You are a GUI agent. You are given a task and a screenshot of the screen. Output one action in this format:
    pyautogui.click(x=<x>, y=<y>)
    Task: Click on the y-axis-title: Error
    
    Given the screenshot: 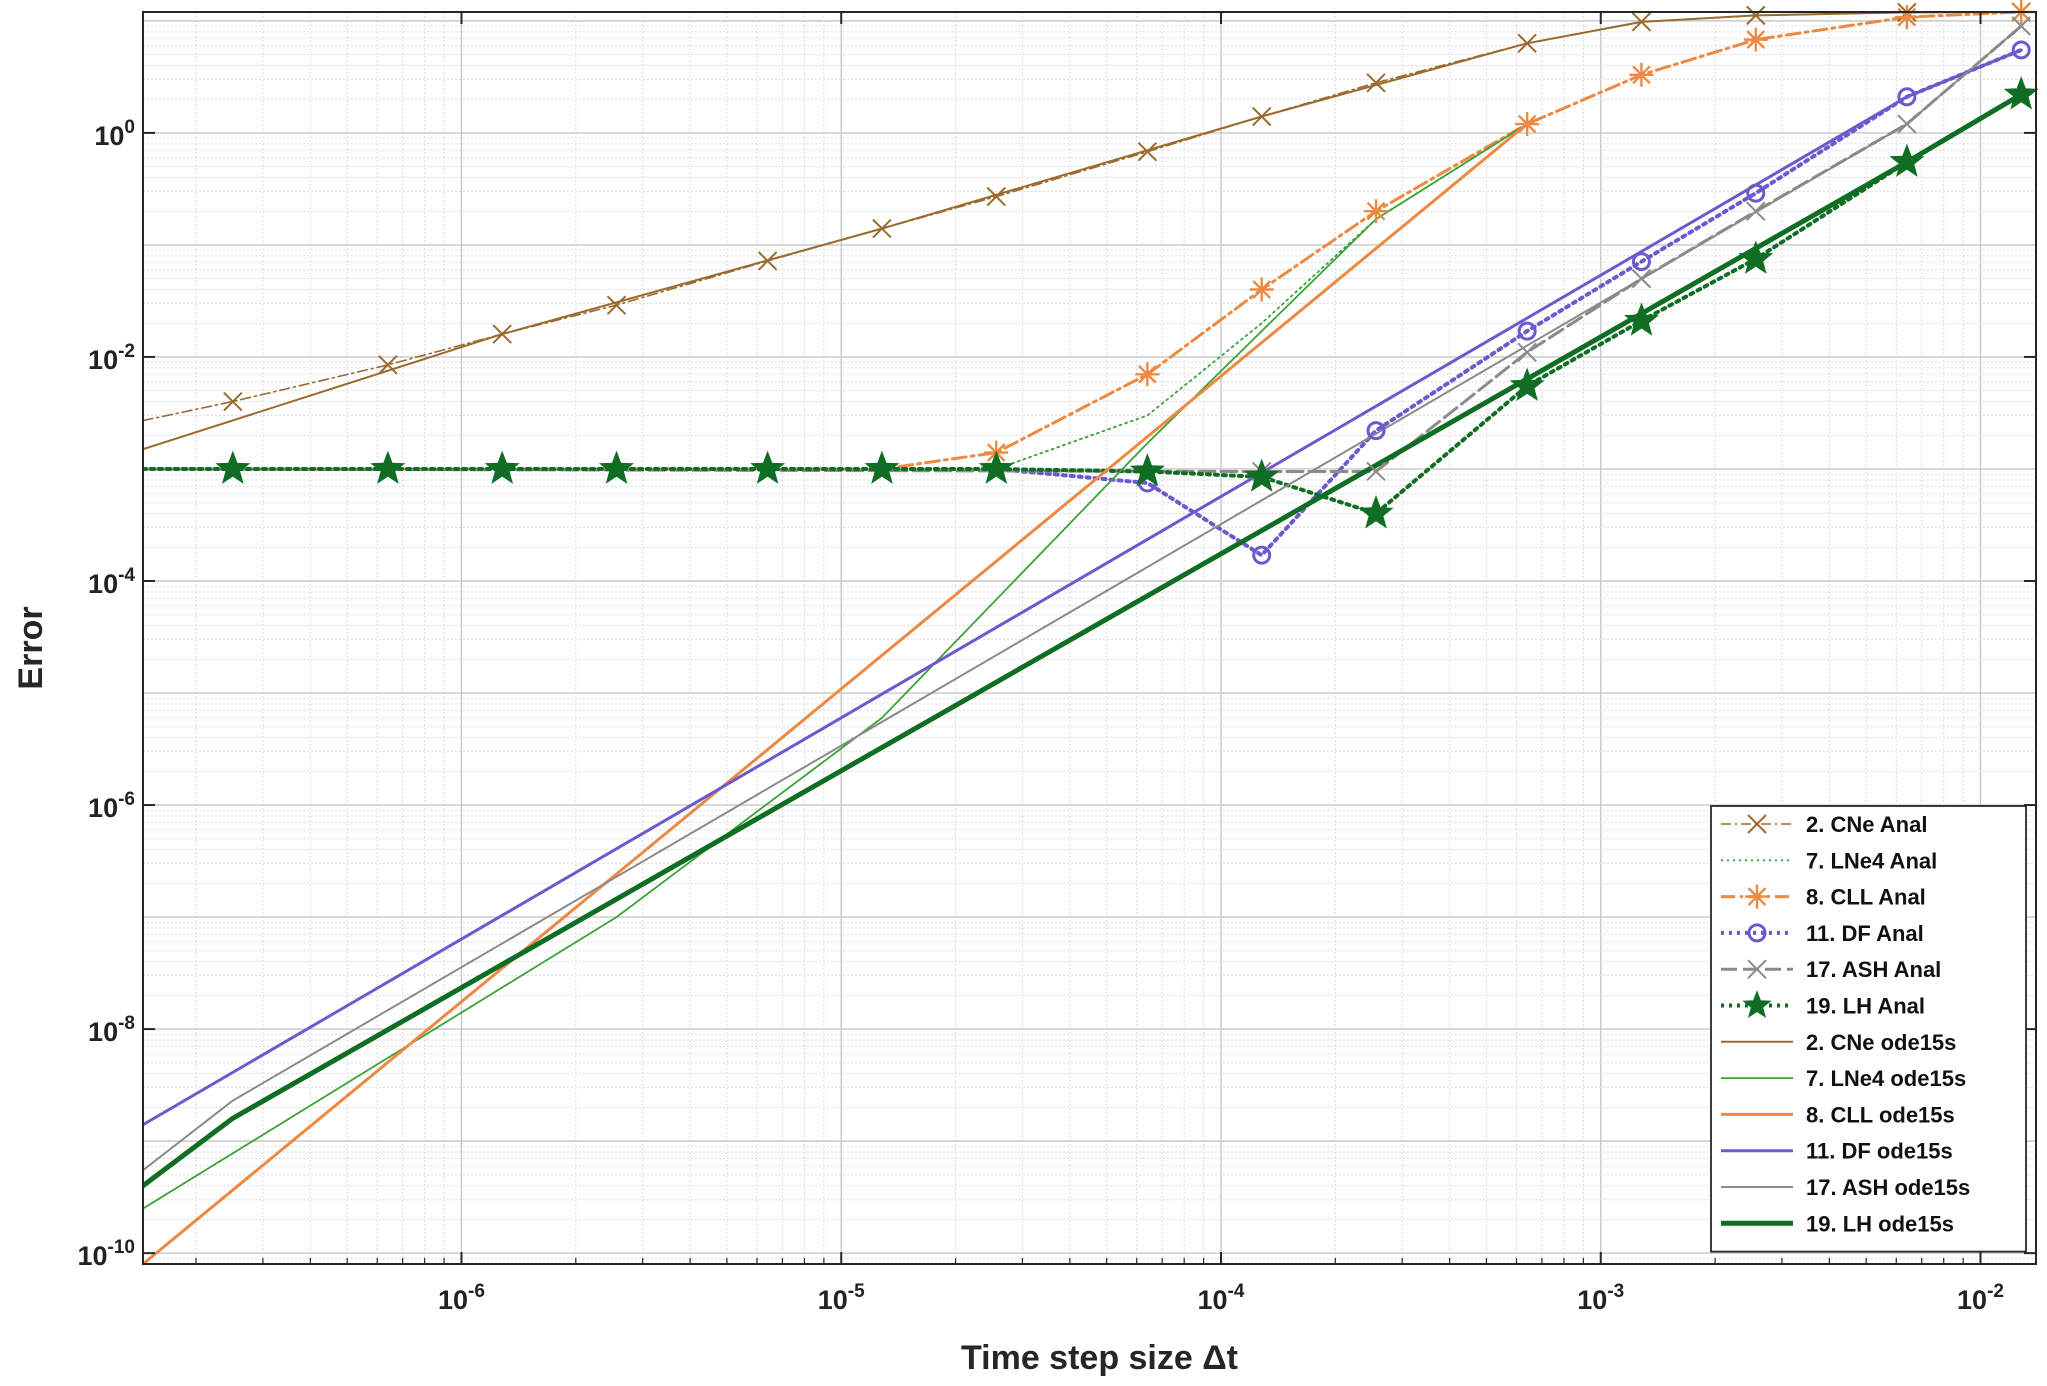 What is the action you would take?
    pyautogui.click(x=31, y=647)
    